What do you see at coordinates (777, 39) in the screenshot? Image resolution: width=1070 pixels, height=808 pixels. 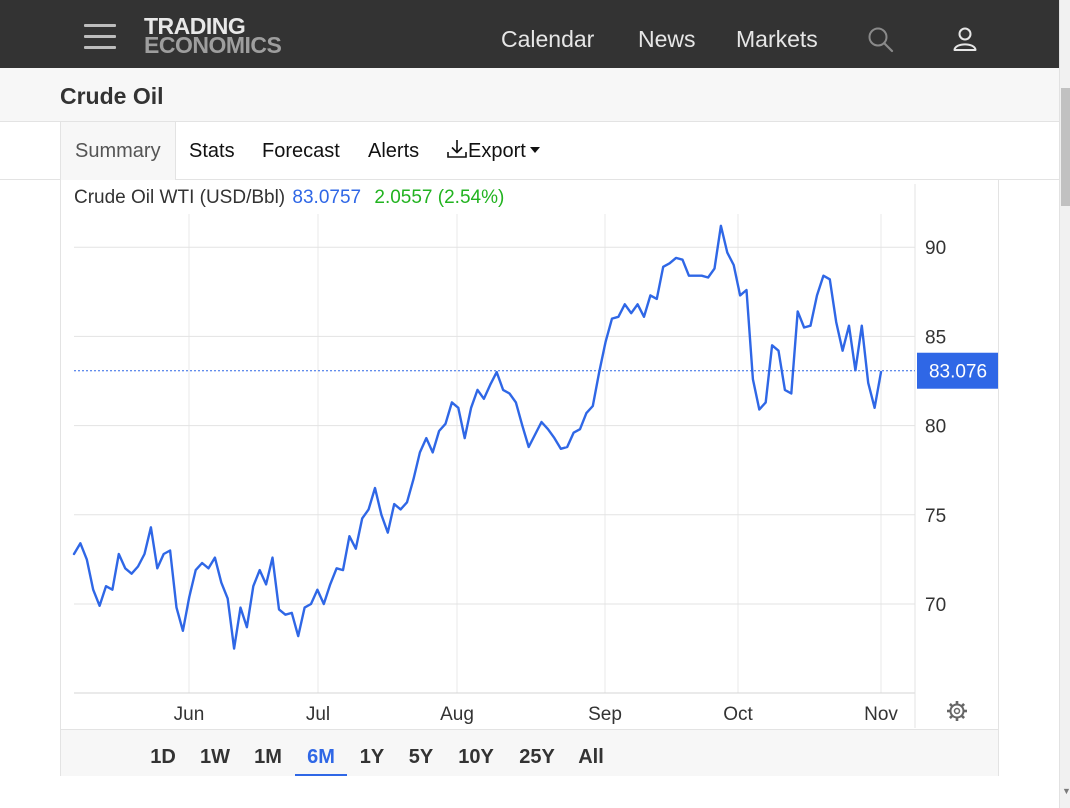 I see `nav-link-markets: Markets` at bounding box center [777, 39].